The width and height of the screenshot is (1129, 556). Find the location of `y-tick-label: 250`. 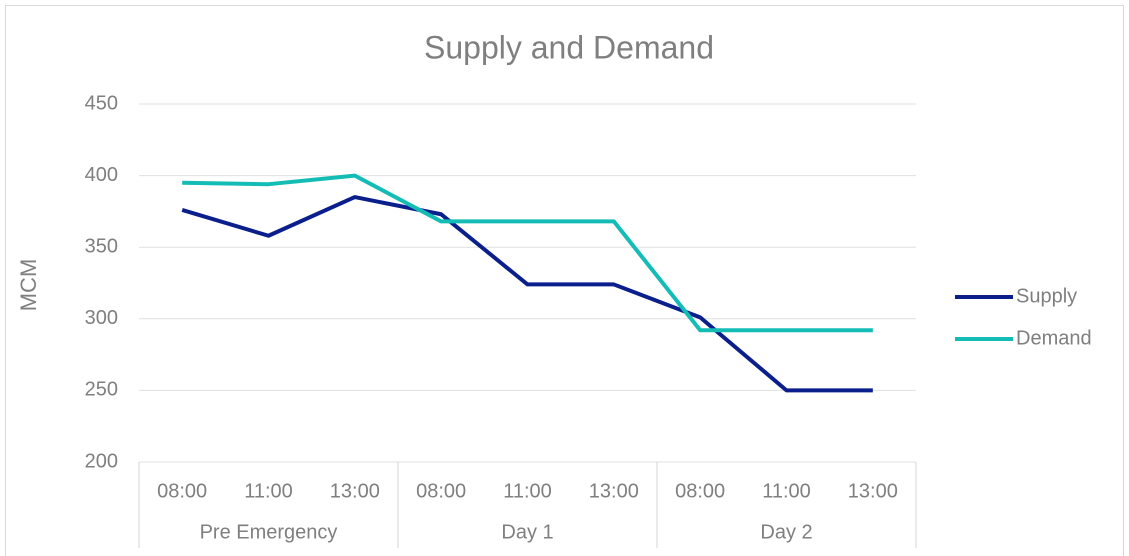

y-tick-label: 250 is located at coordinates (101, 390).